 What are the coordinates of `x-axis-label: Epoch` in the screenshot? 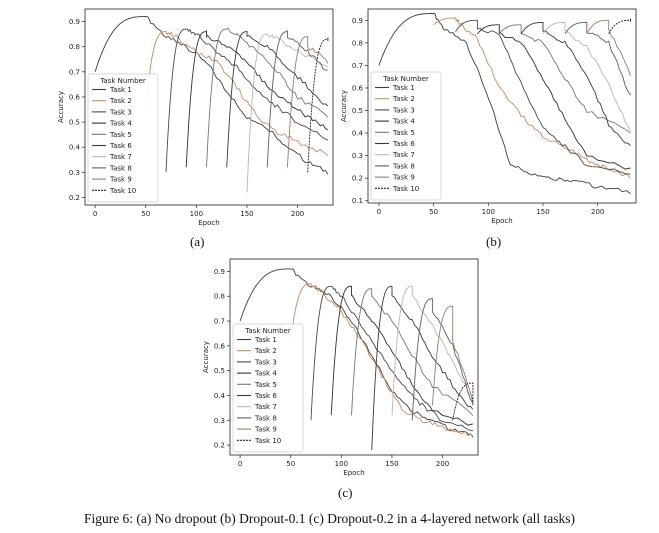 It's located at (353, 473).